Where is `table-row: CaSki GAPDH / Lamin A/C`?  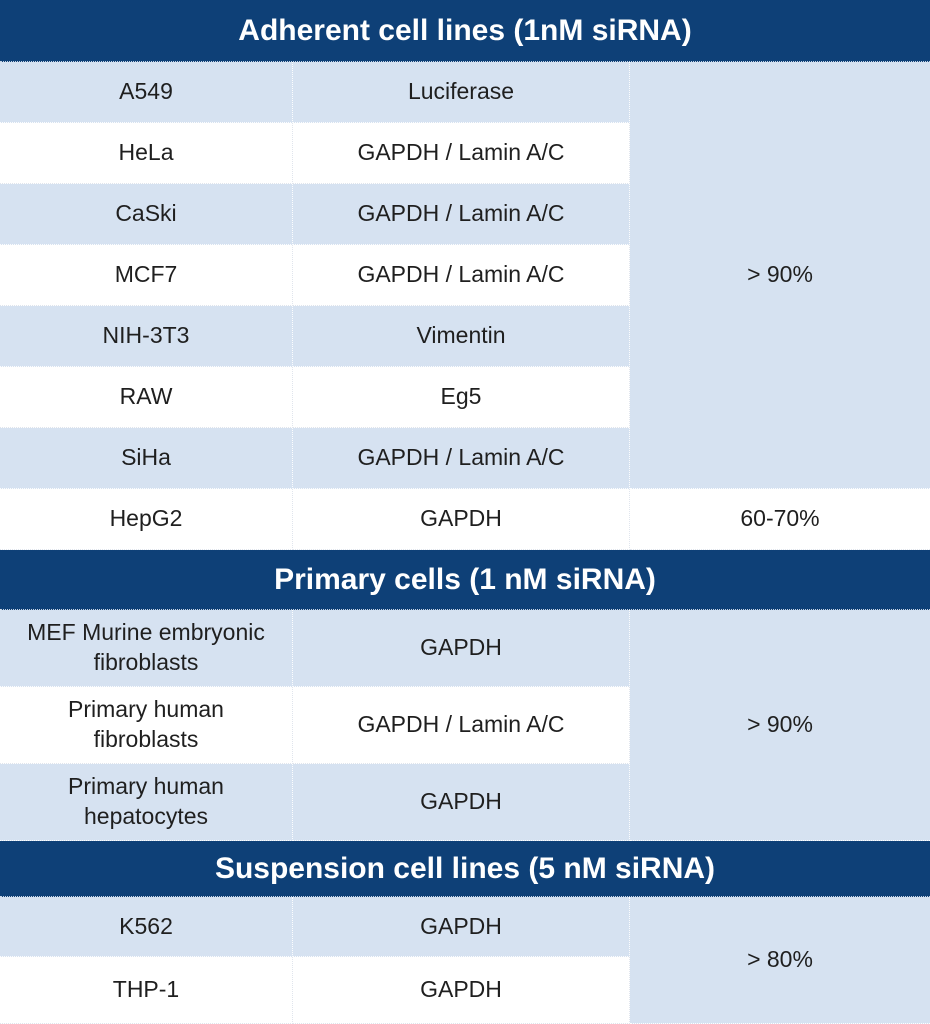
table-row: CaSki GAPDH / Lamin A/C is located at coordinates (465, 214).